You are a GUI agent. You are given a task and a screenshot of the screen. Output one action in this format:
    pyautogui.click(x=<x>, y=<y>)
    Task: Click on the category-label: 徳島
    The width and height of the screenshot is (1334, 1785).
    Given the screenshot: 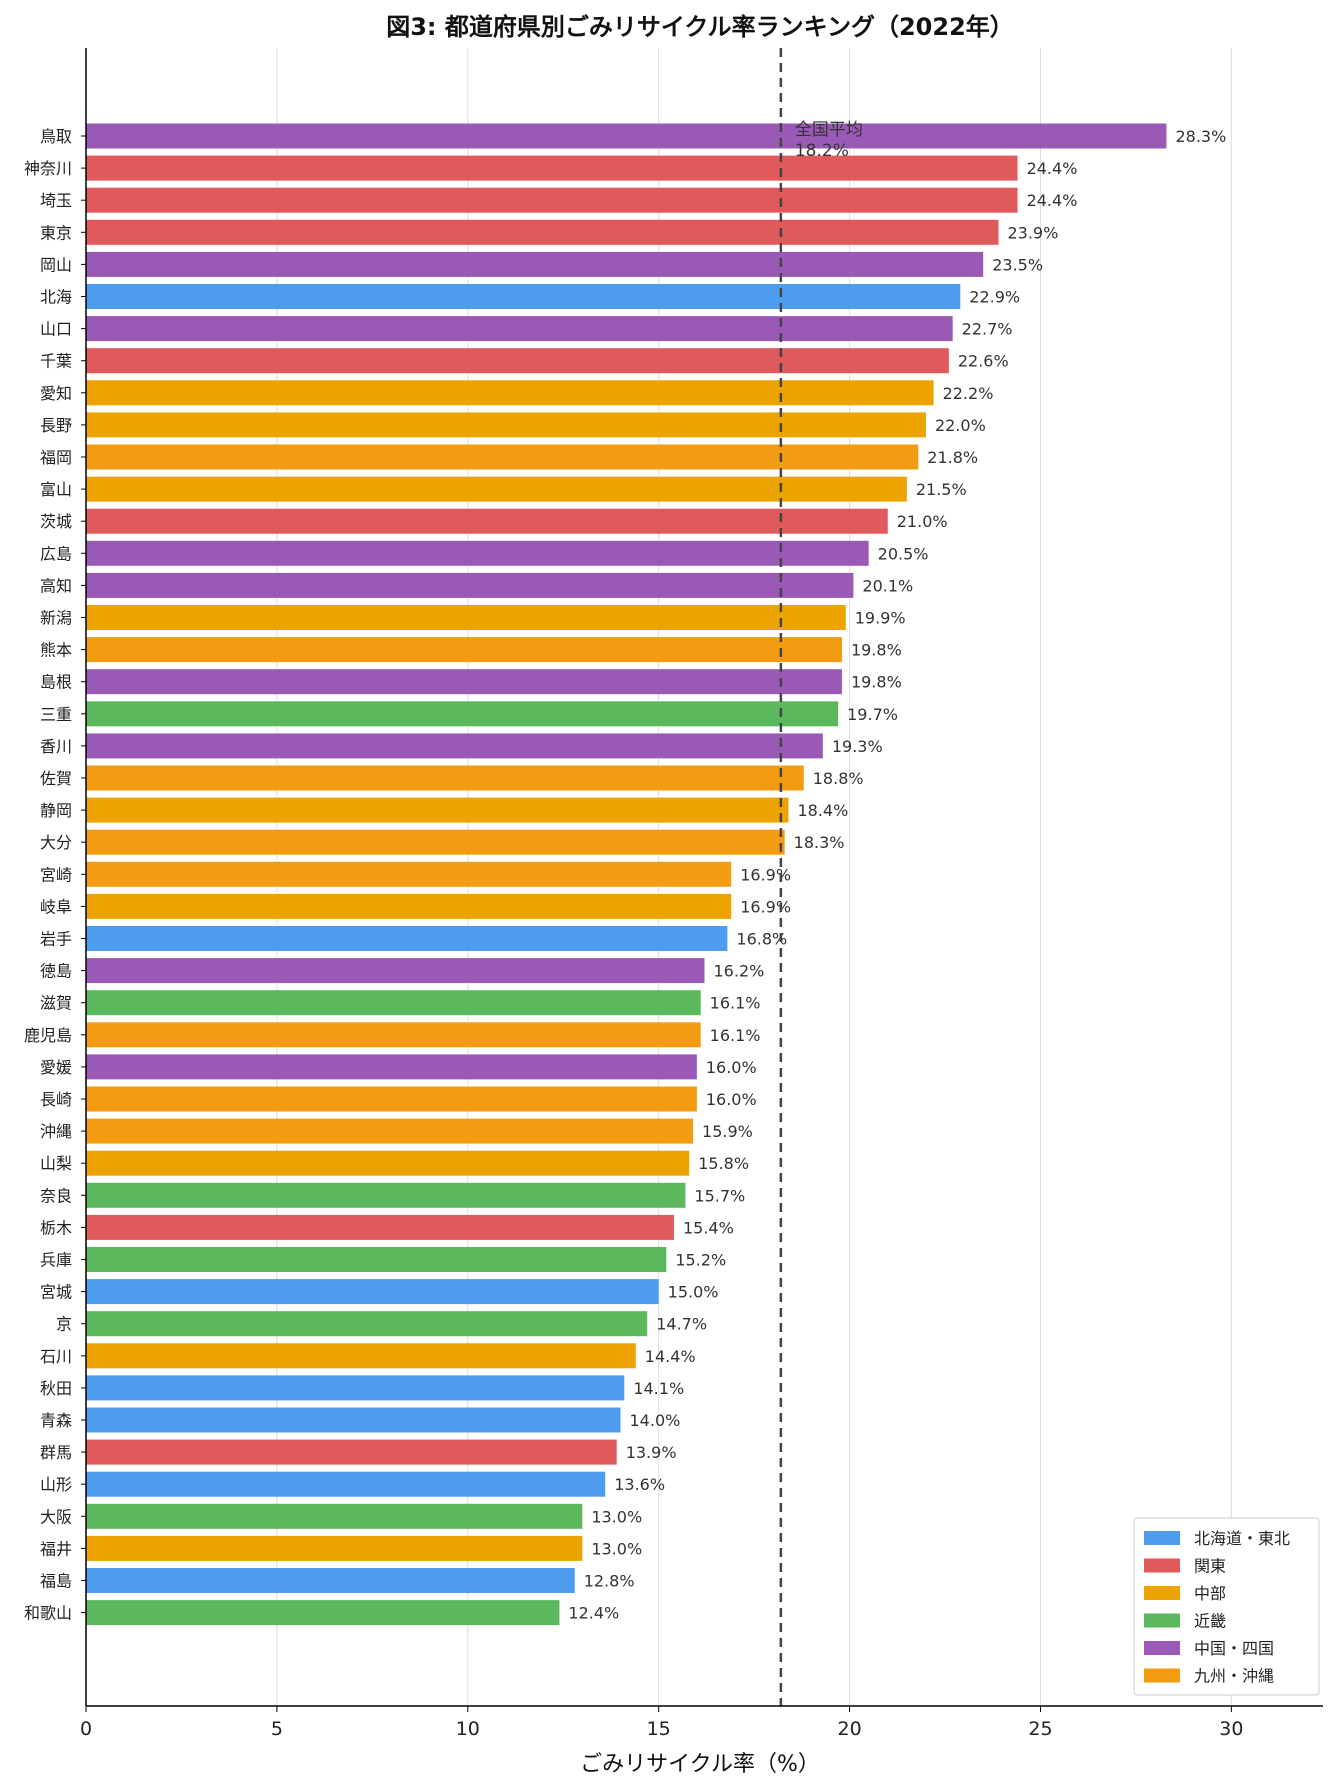 What is the action you would take?
    pyautogui.click(x=56, y=971)
    